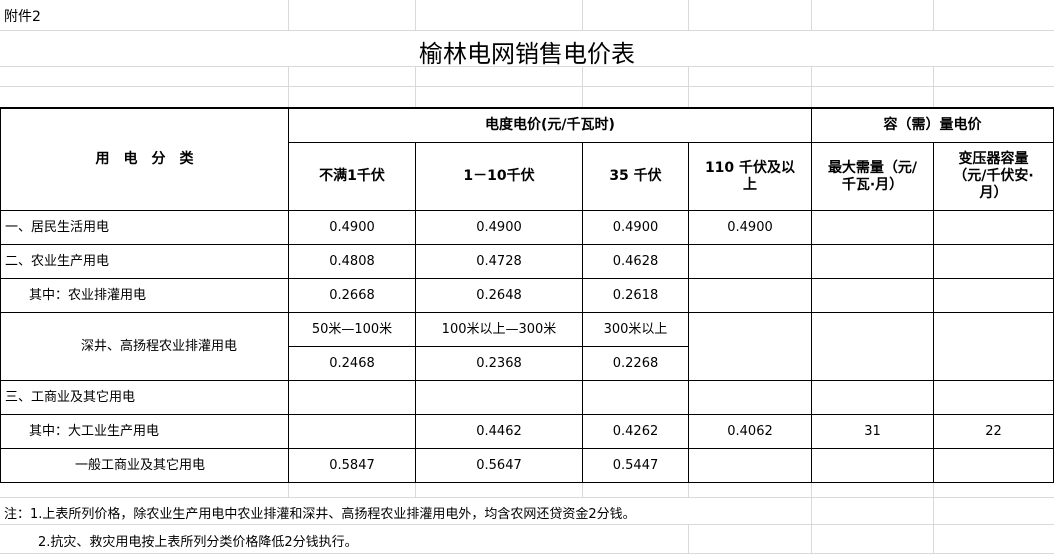 This screenshot has width=1054, height=554. Describe the element at coordinates (352, 466) in the screenshot. I see `price-cell: 0.5847` at that location.